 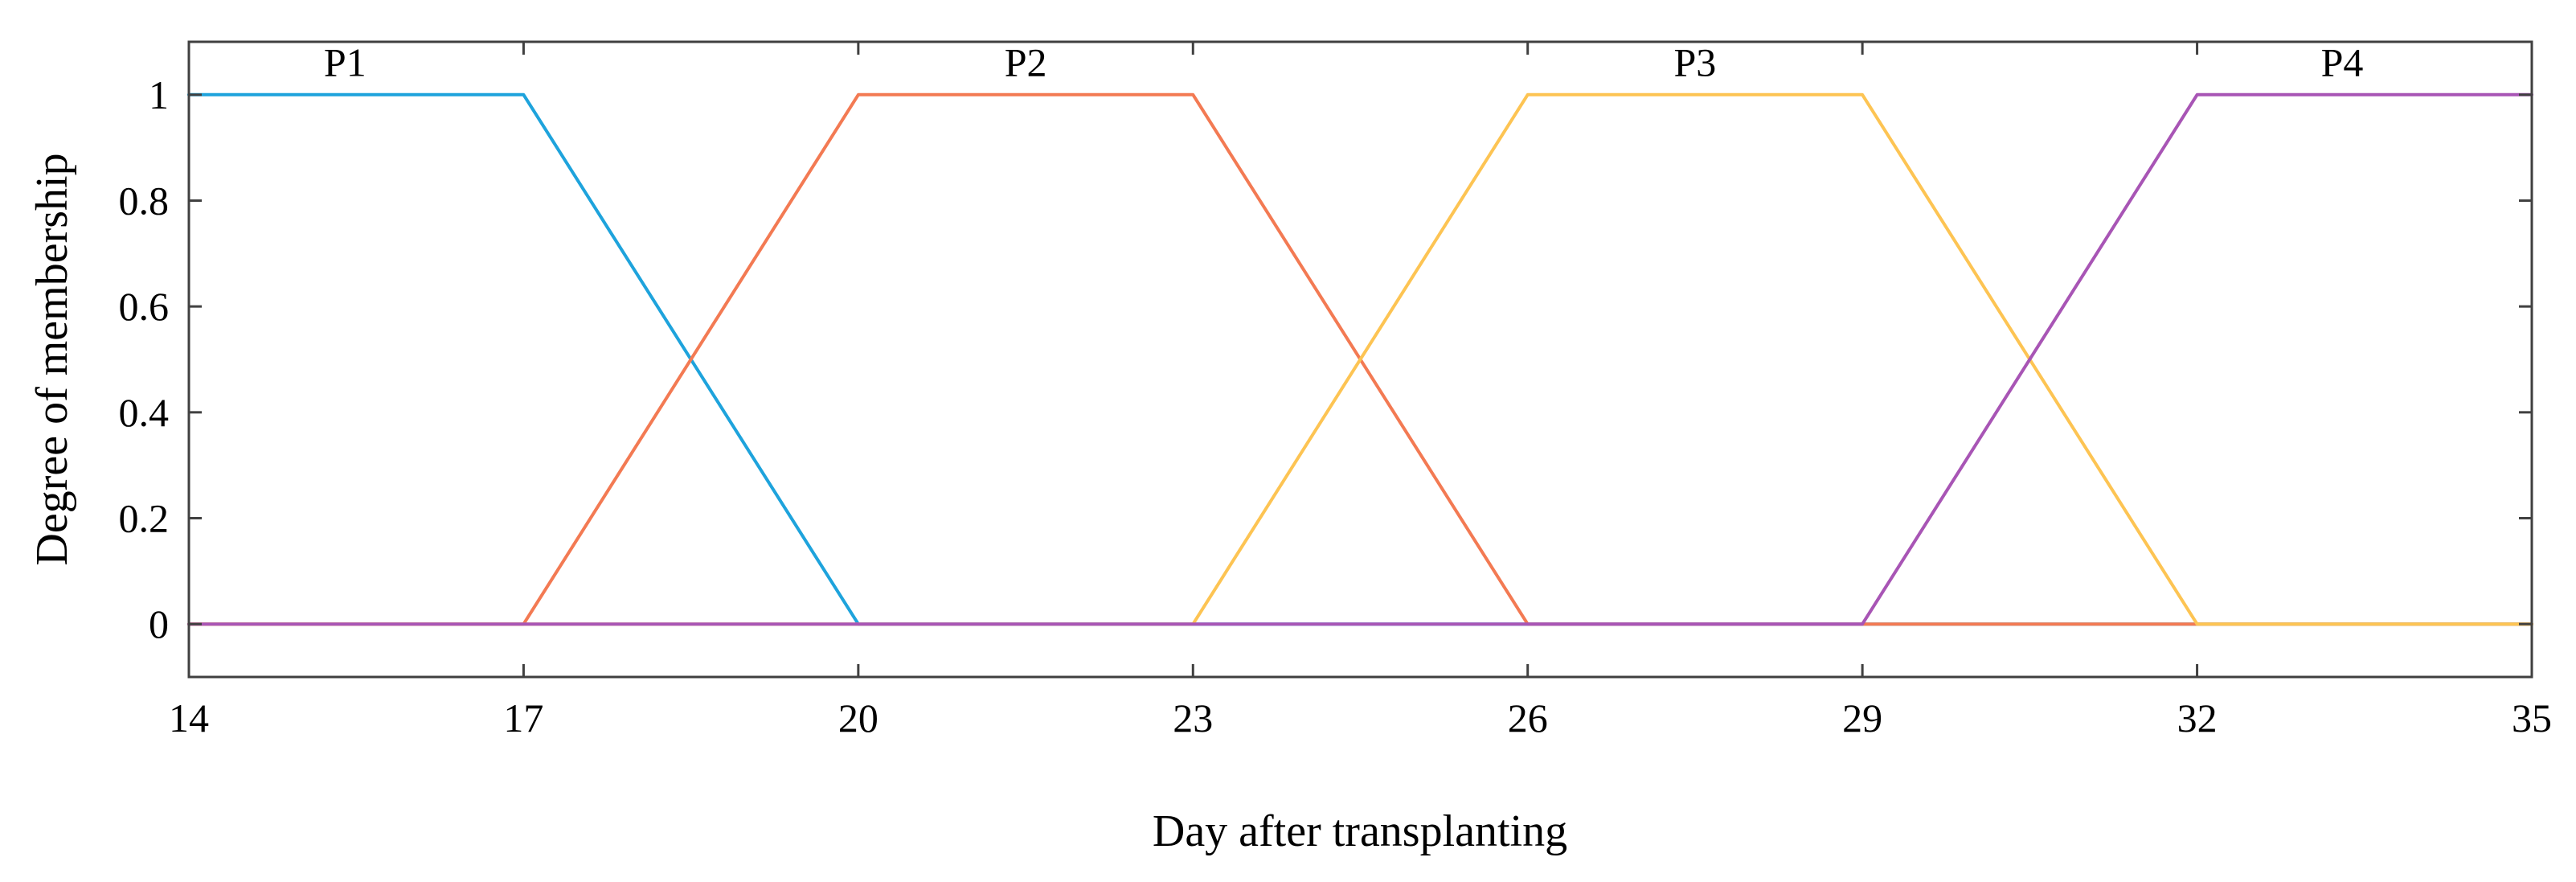 I want to click on series-label-p3: P3, so click(x=1694, y=62).